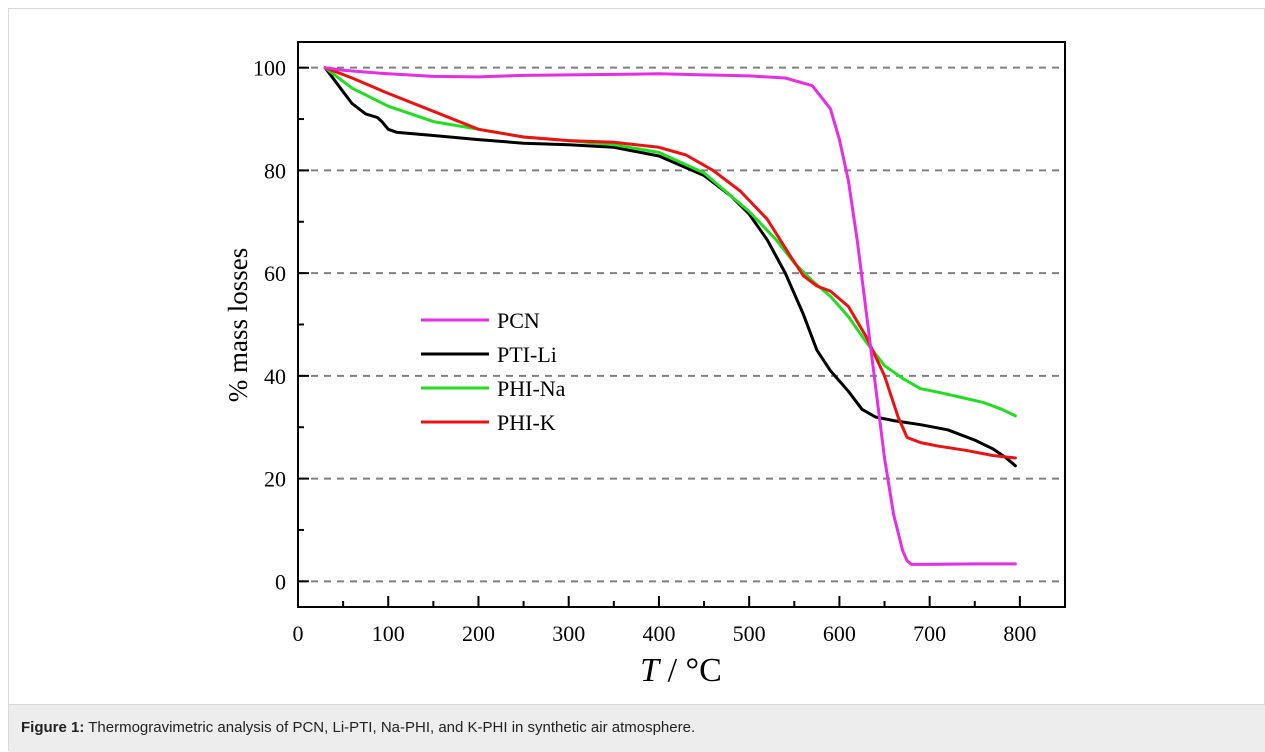 The image size is (1265, 752). What do you see at coordinates (298, 633) in the screenshot?
I see `x-tick-label: 0` at bounding box center [298, 633].